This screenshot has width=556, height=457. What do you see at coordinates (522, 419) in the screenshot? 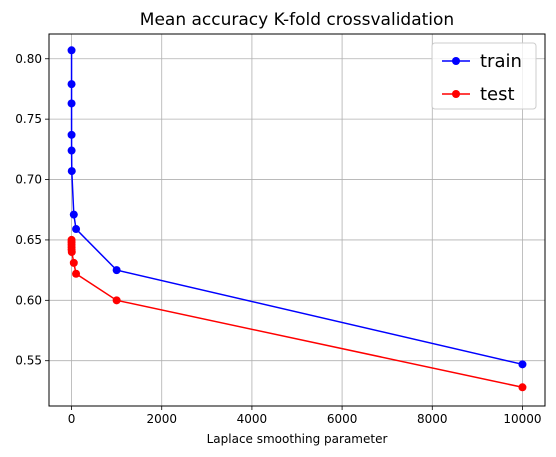
I see `x-tick-label: 10000` at bounding box center [522, 419].